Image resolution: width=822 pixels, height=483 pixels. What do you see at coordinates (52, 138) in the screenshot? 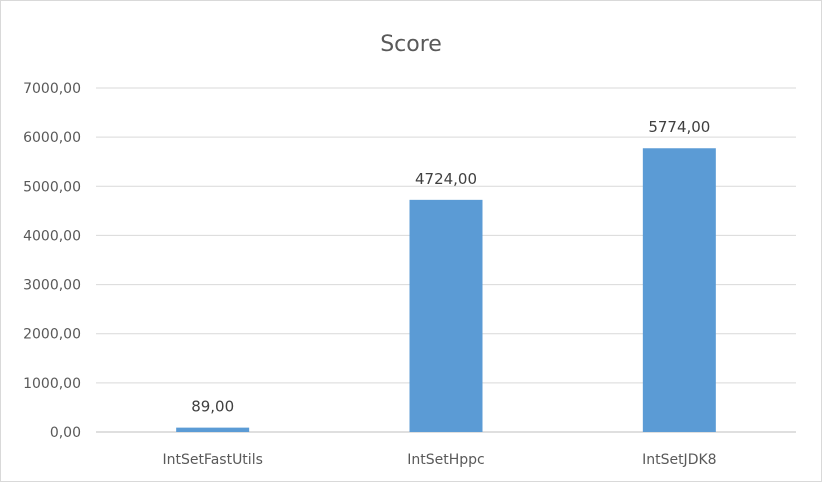
I see `y-tick-label: 6000,00` at bounding box center [52, 138].